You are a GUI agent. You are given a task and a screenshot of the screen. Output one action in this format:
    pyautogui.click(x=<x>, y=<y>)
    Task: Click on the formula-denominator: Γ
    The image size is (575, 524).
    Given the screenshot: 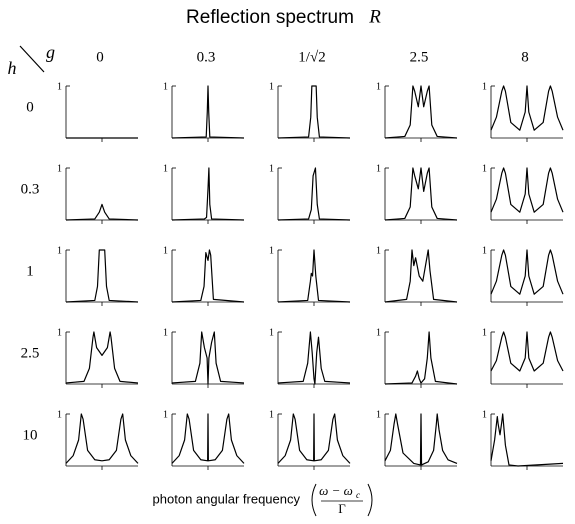 What is the action you would take?
    pyautogui.click(x=342, y=508)
    